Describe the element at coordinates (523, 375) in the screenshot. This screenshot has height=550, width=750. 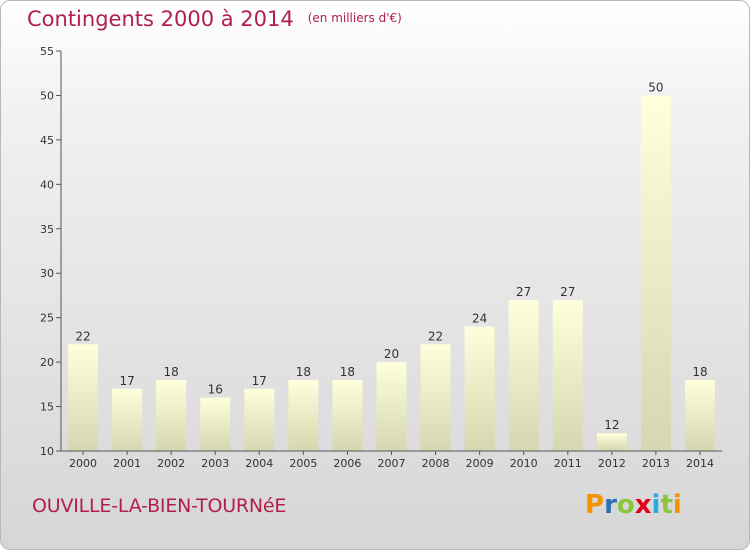
I see `bar-2010` at that location.